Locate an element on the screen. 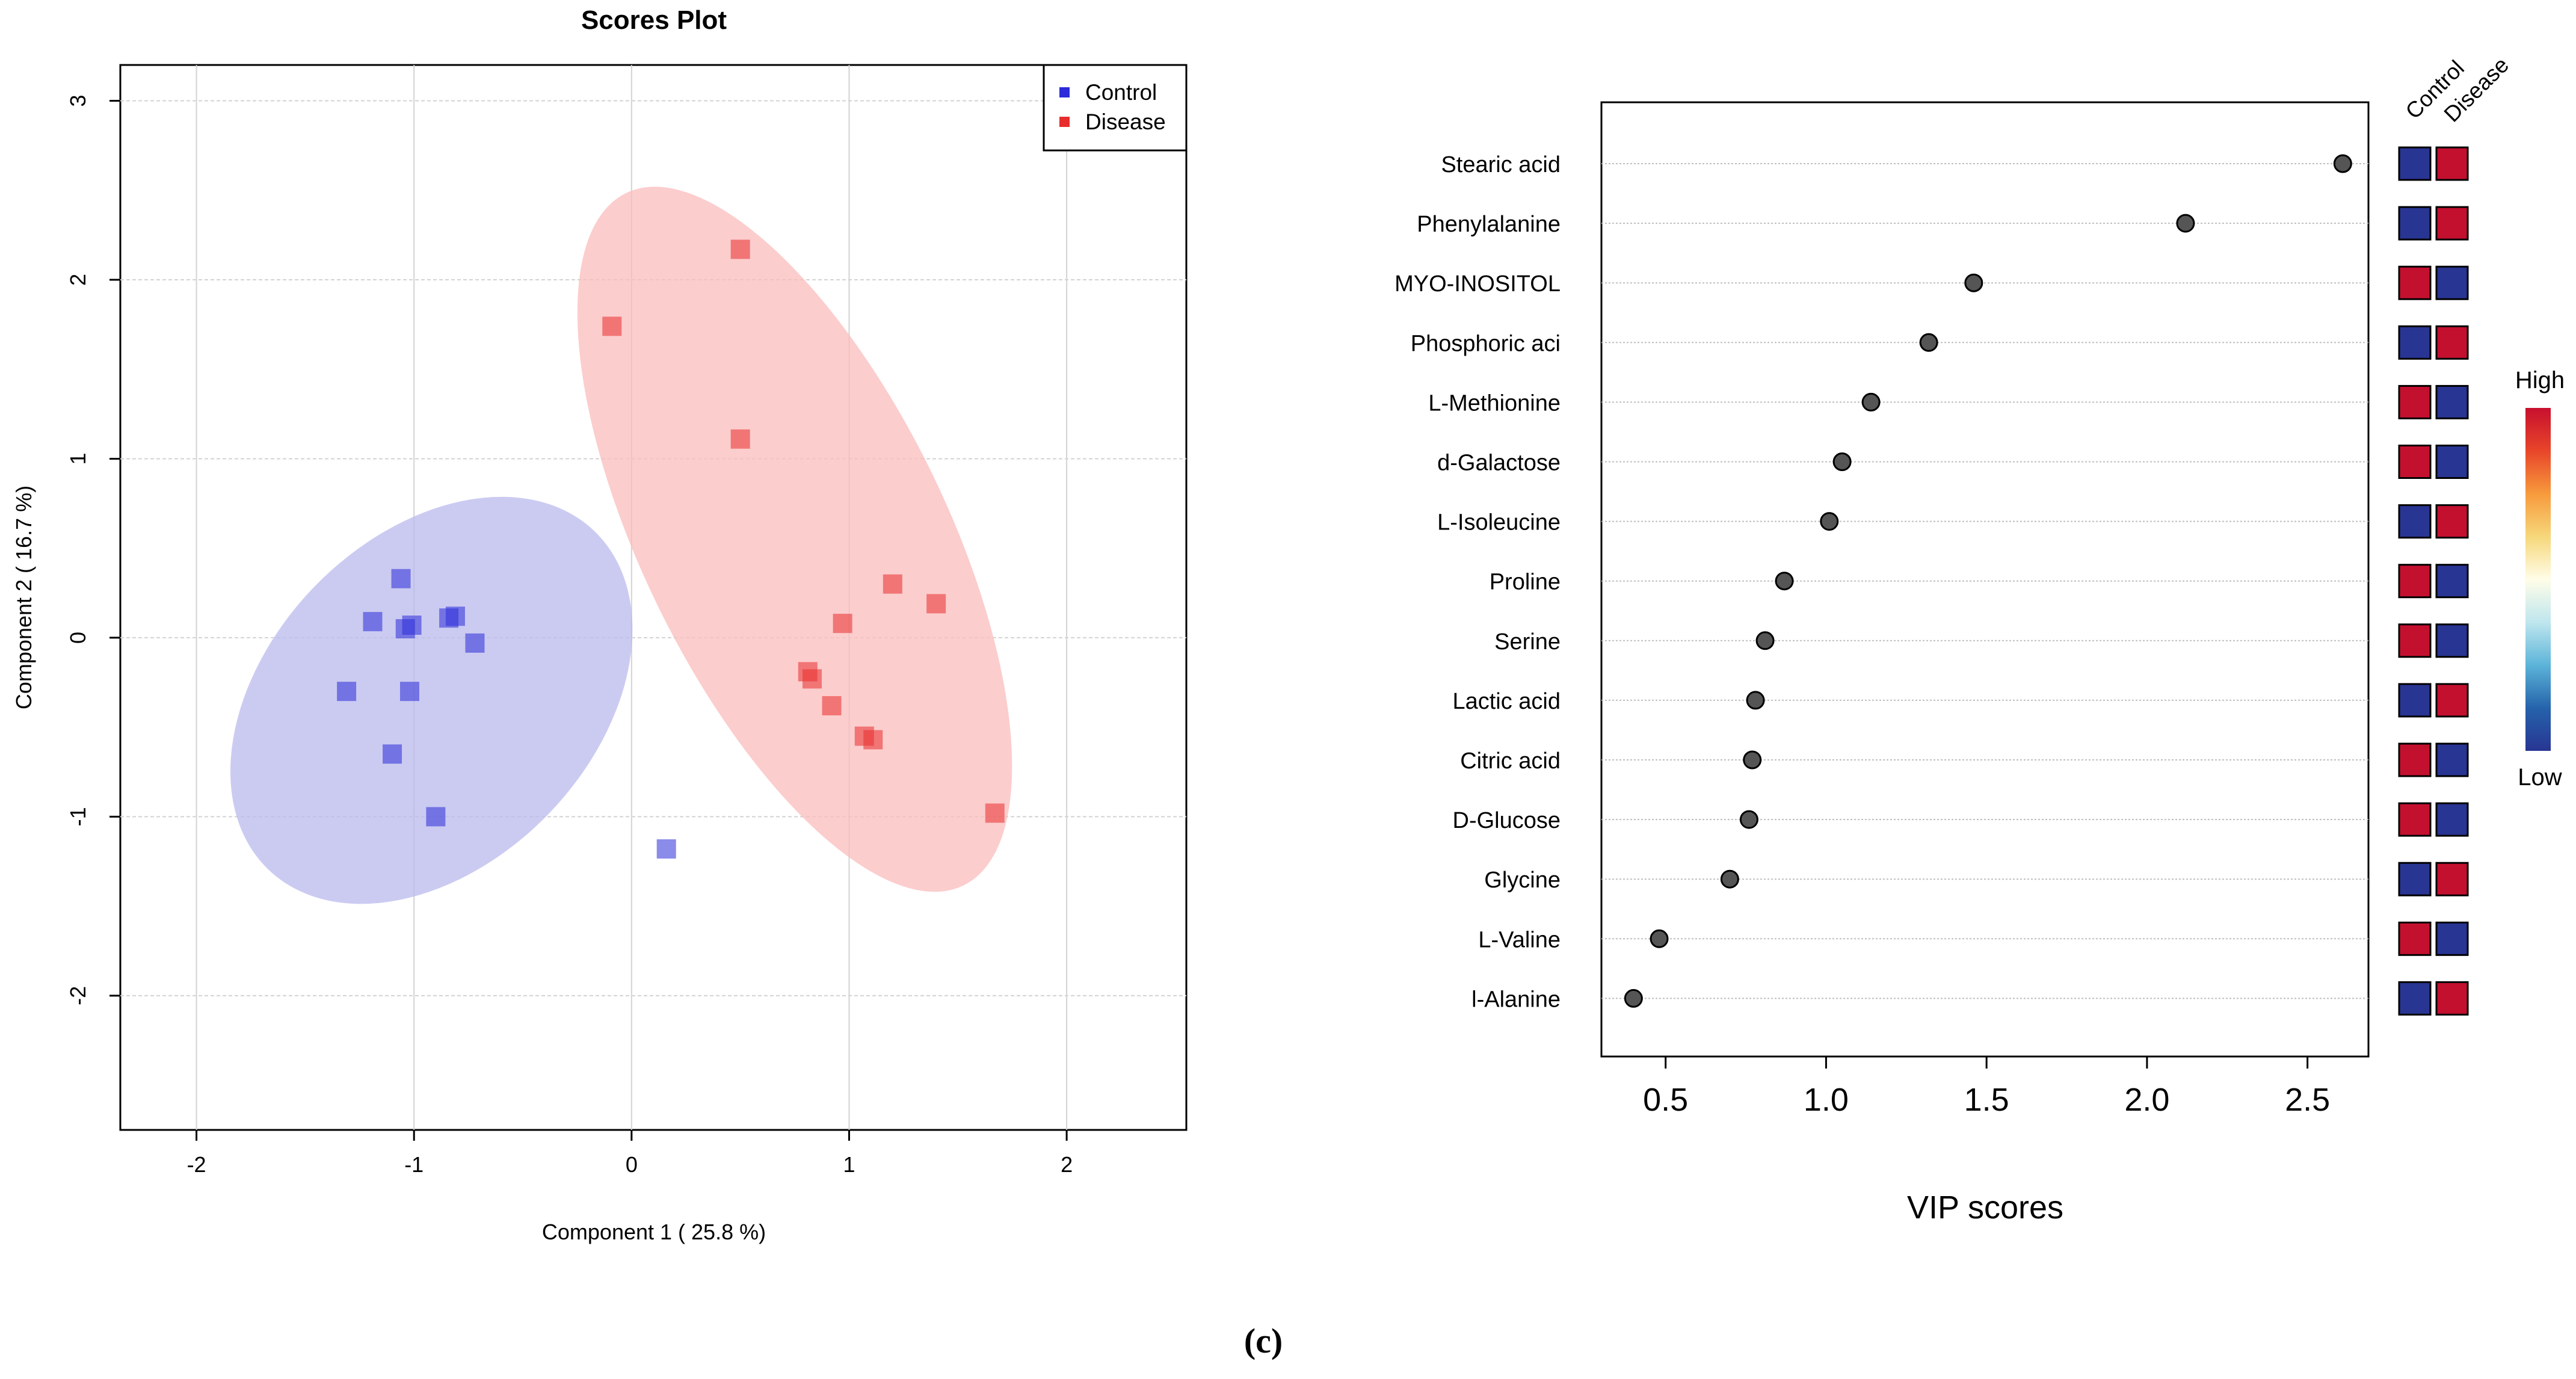  vip-feature-label: Proline is located at coordinates (1525, 582).